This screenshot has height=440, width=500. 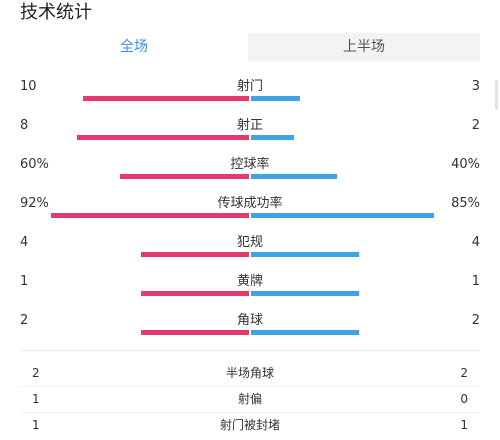 What do you see at coordinates (24, 242) in the screenshot?
I see `home-value: 4` at bounding box center [24, 242].